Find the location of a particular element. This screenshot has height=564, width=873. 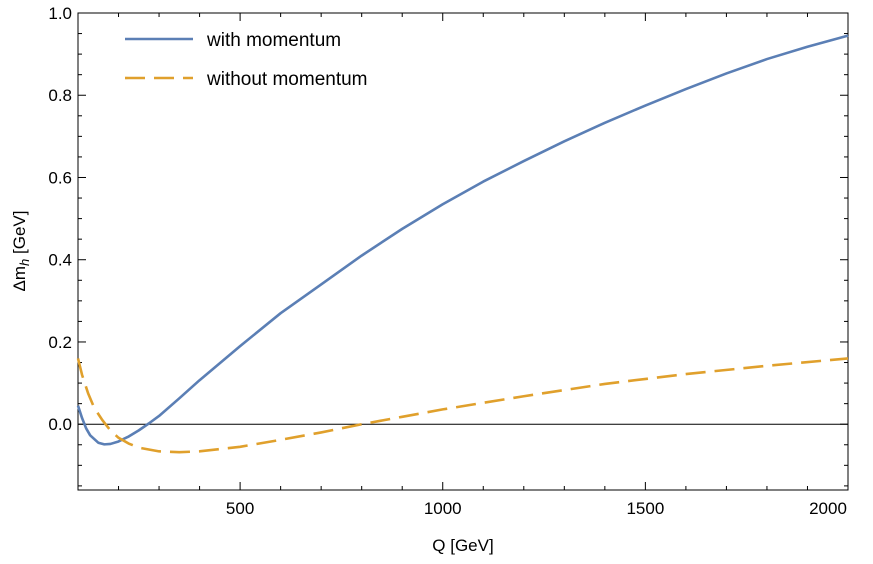

y-axis-label: Δmh [GeV] is located at coordinates (21, 251).